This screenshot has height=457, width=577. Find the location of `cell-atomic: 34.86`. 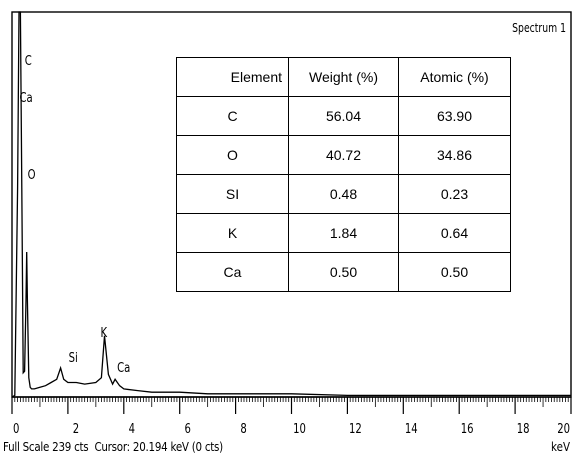

cell-atomic: 34.86 is located at coordinates (454, 155).